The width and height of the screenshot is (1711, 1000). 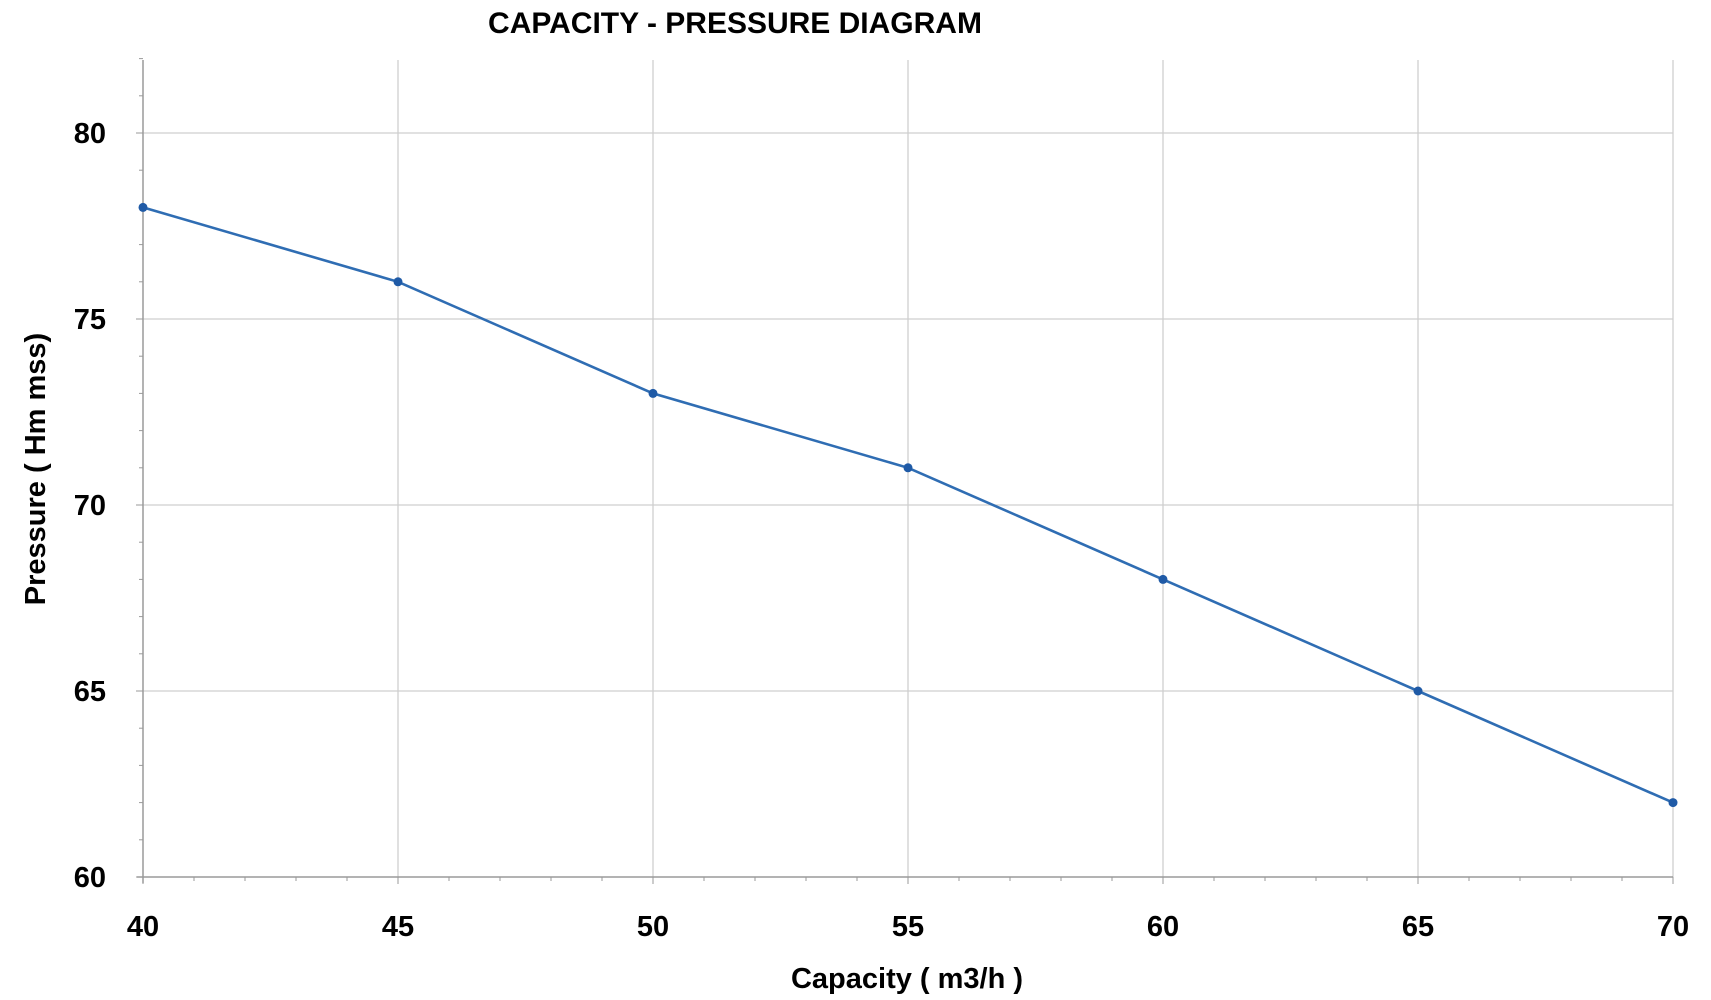 I want to click on y-tick-label: 65, so click(x=90, y=692).